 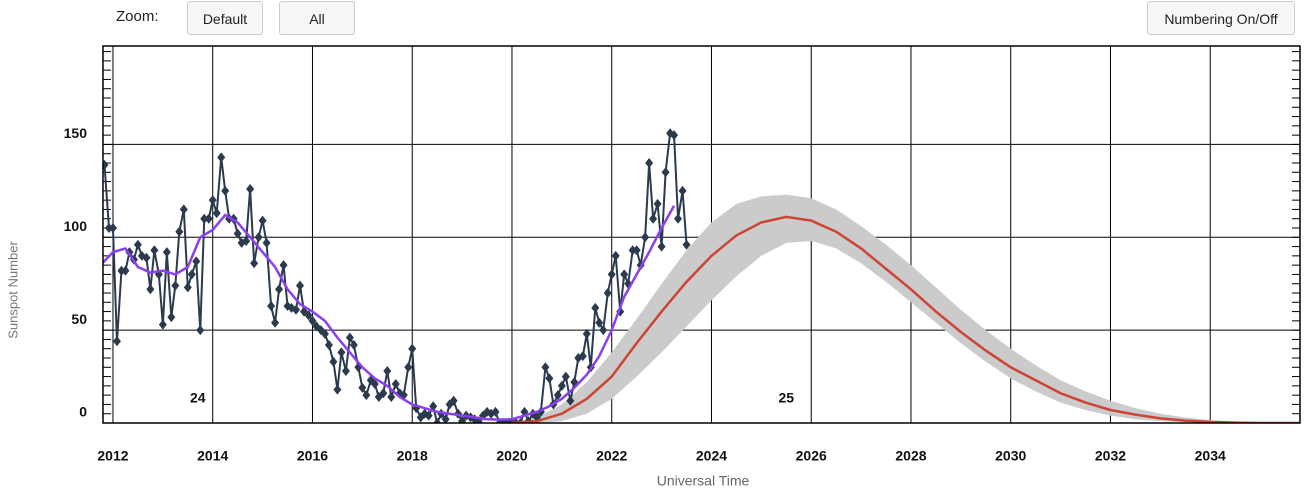 I want to click on x-tick-label: 2034, so click(x=1210, y=456).